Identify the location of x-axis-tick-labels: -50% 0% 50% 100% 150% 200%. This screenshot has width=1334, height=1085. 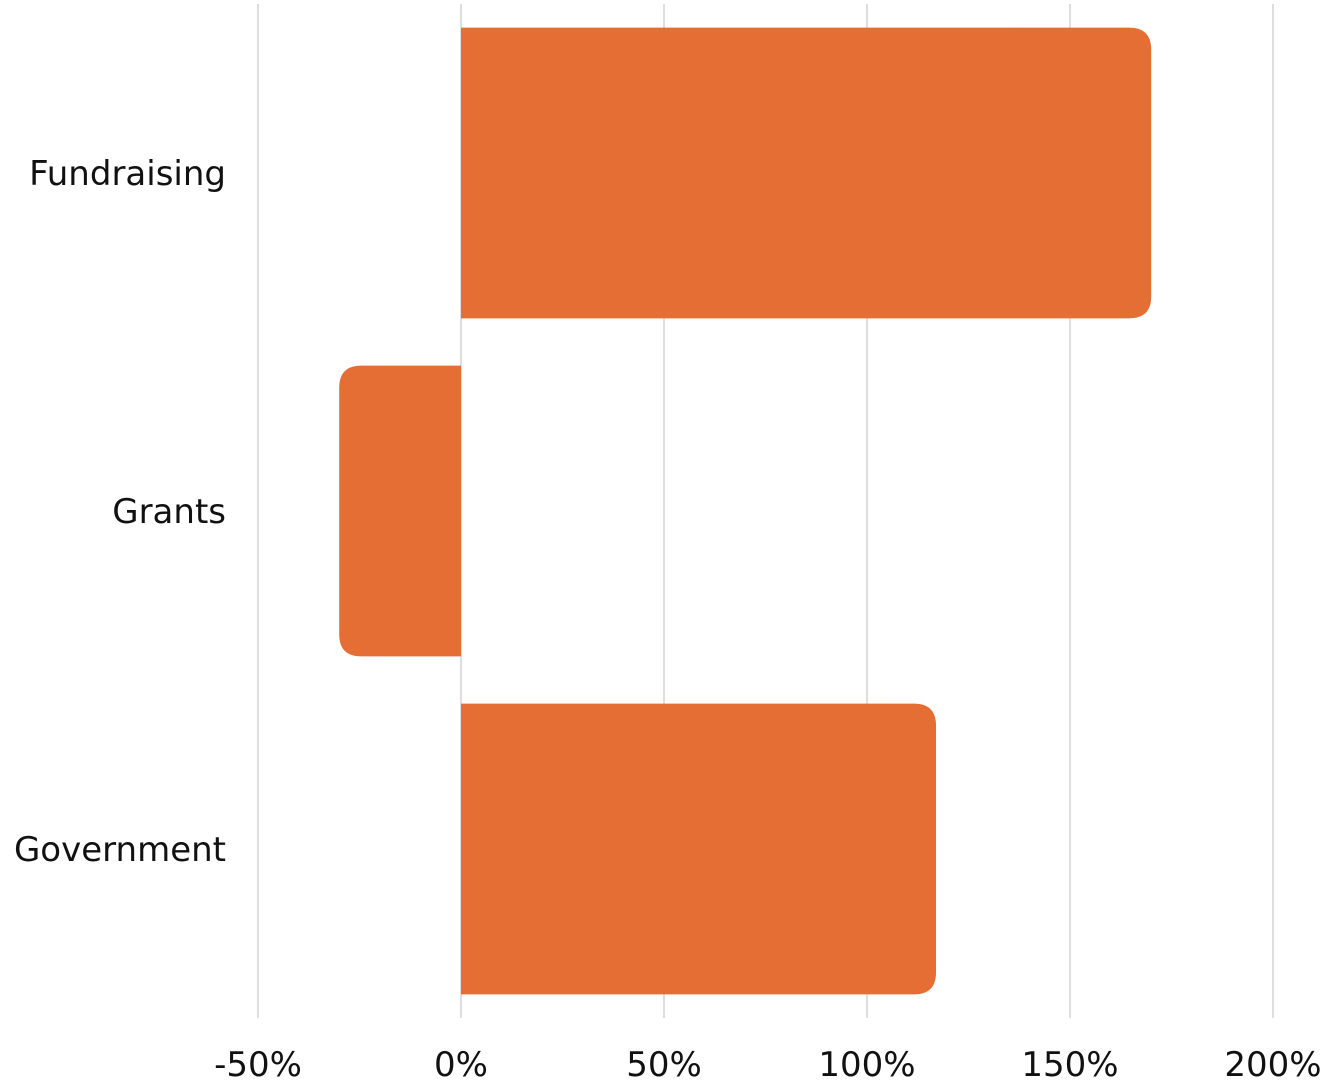
(768, 1065).